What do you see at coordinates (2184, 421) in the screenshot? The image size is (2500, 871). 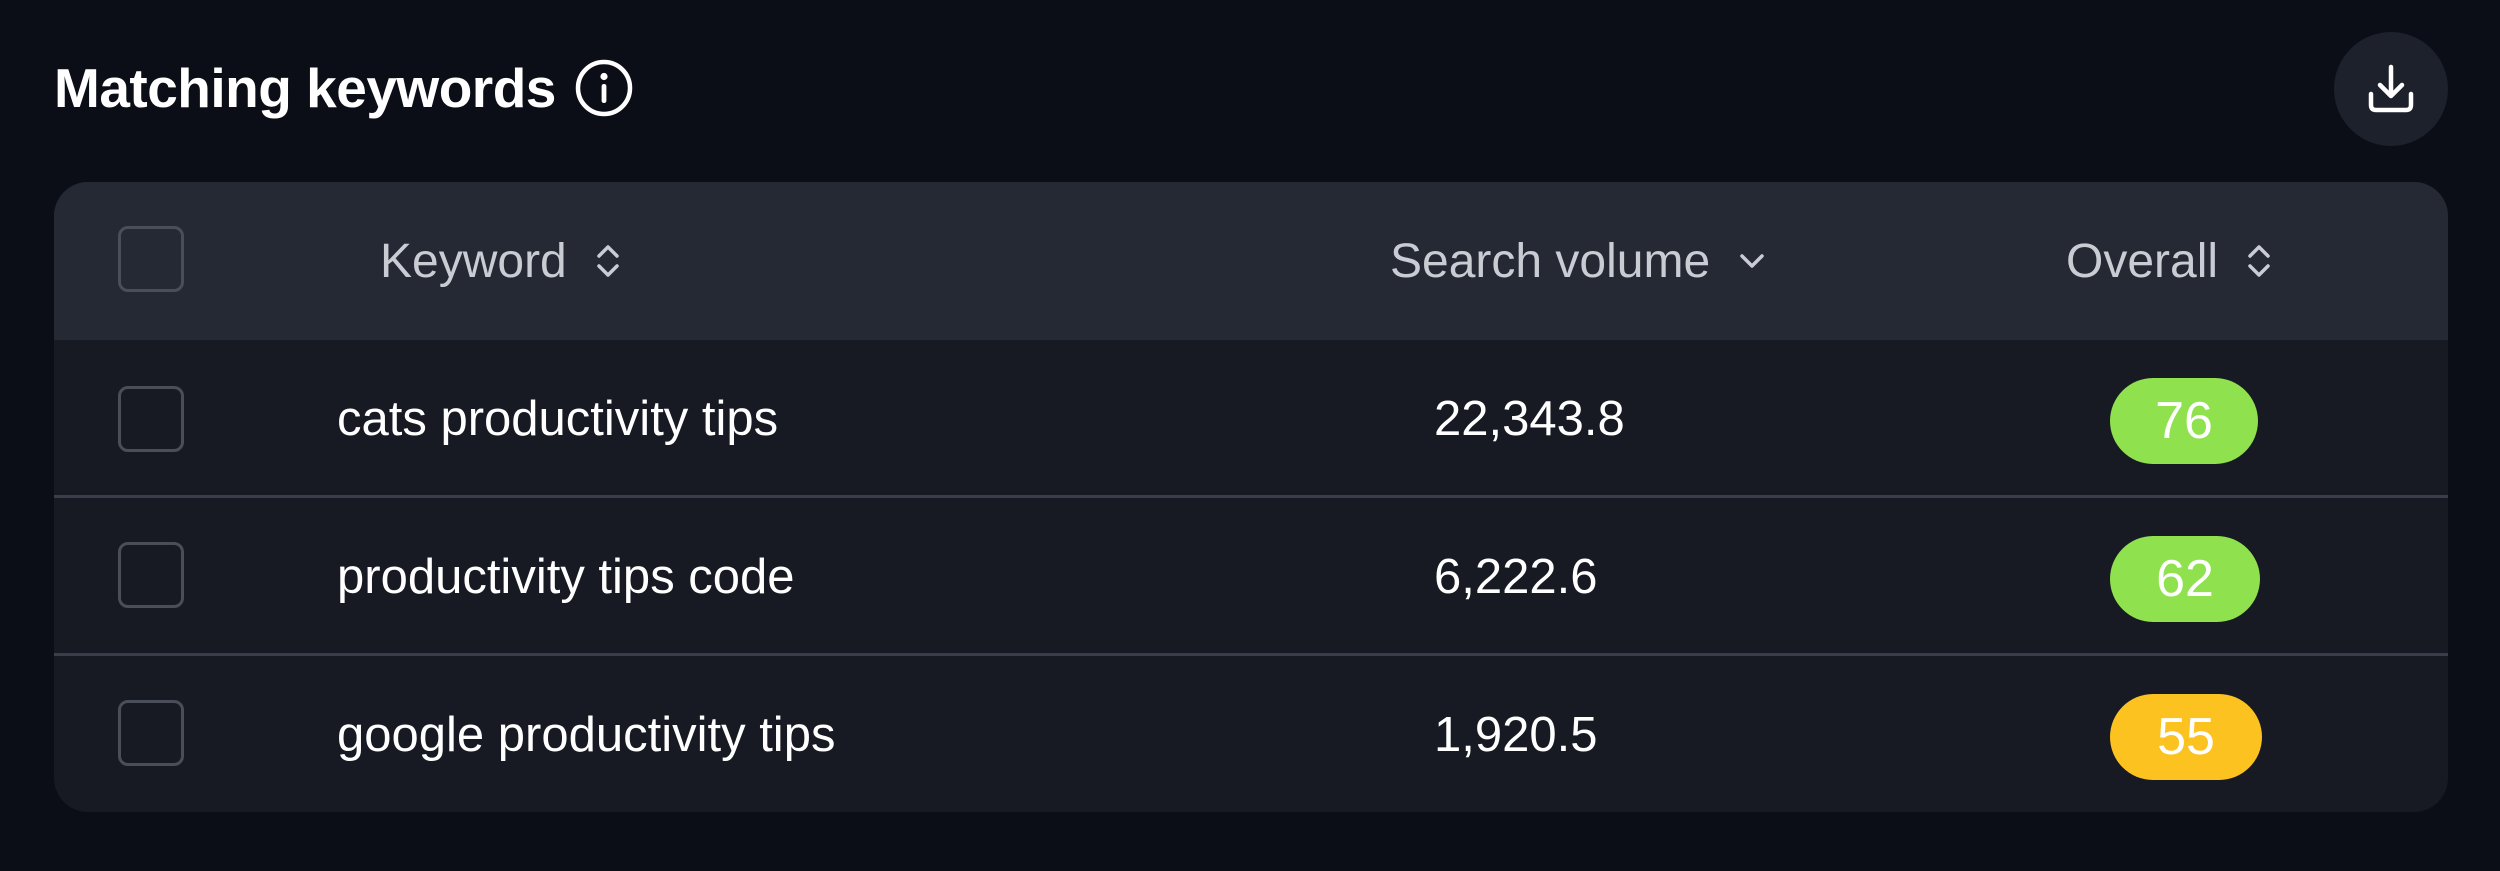 I see `overall-score-badge: 76` at bounding box center [2184, 421].